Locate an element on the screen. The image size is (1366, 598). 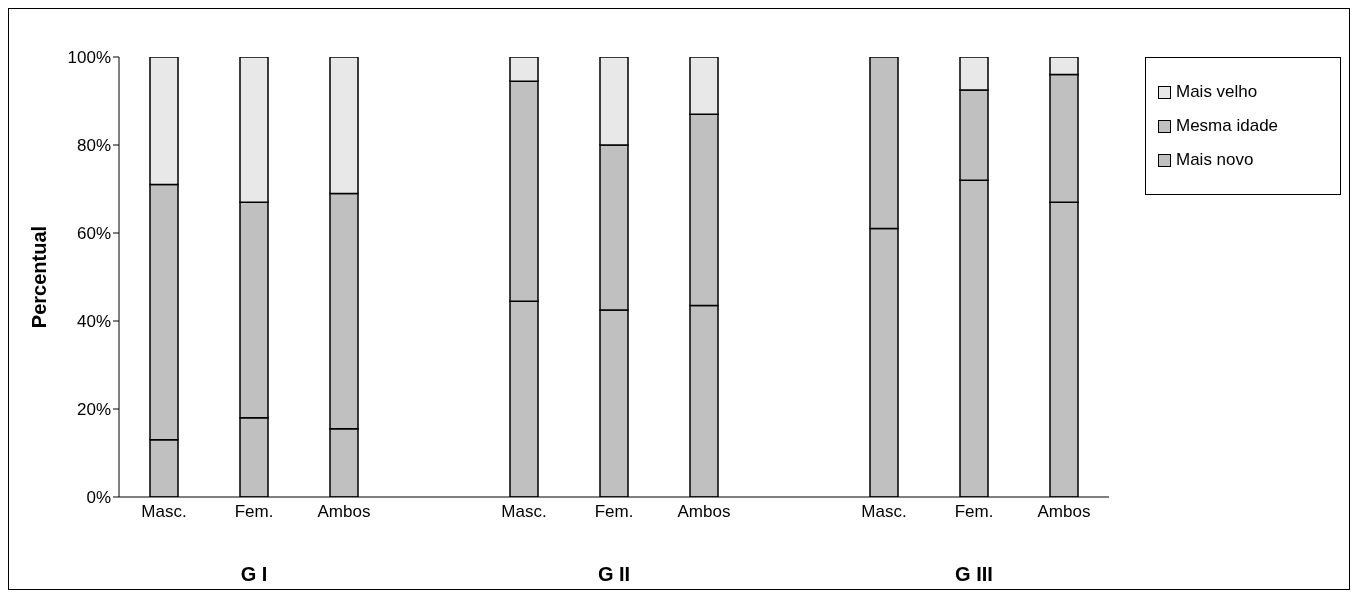
y-tick-label: 20% is located at coordinates (93, 410).